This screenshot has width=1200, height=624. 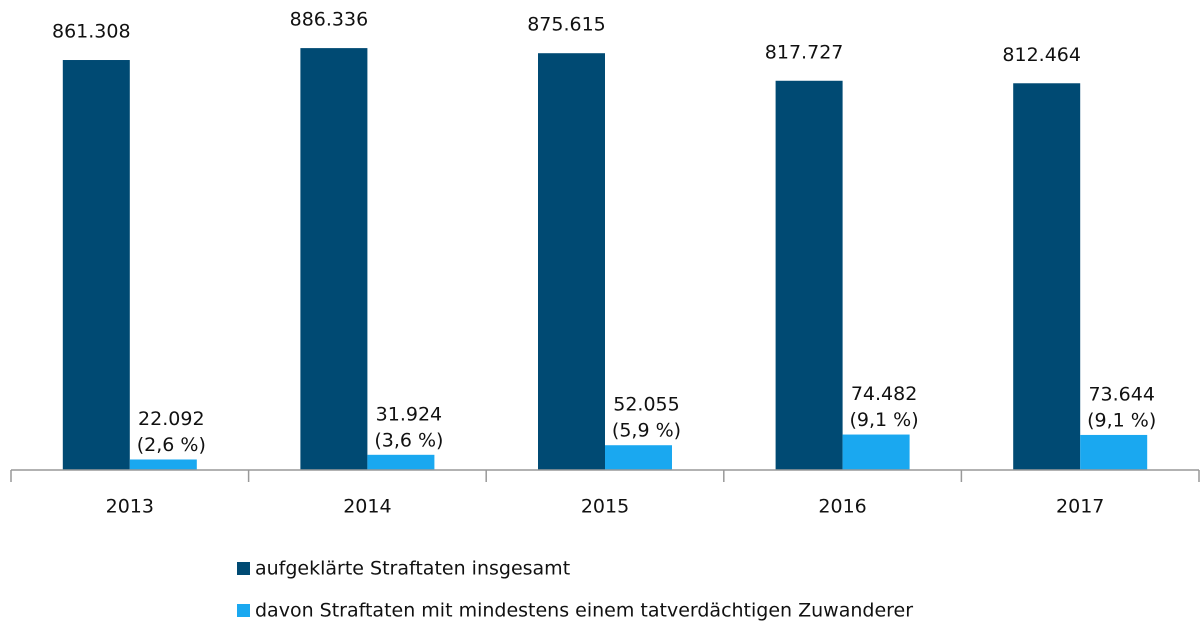 What do you see at coordinates (1121, 394) in the screenshot?
I see `value-label: 73.644` at bounding box center [1121, 394].